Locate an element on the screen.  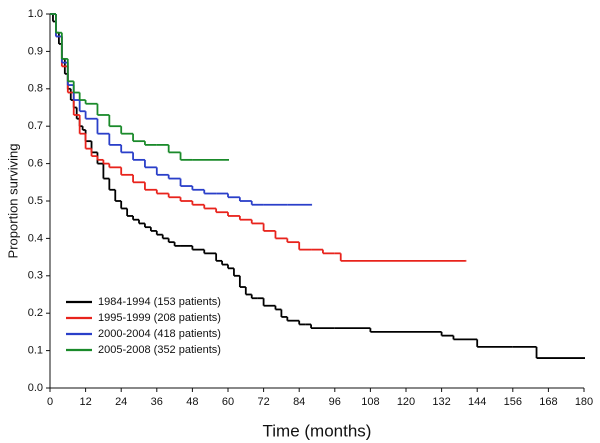
legend-label: 1995-1999 (208 patients) is located at coordinates (159, 318).